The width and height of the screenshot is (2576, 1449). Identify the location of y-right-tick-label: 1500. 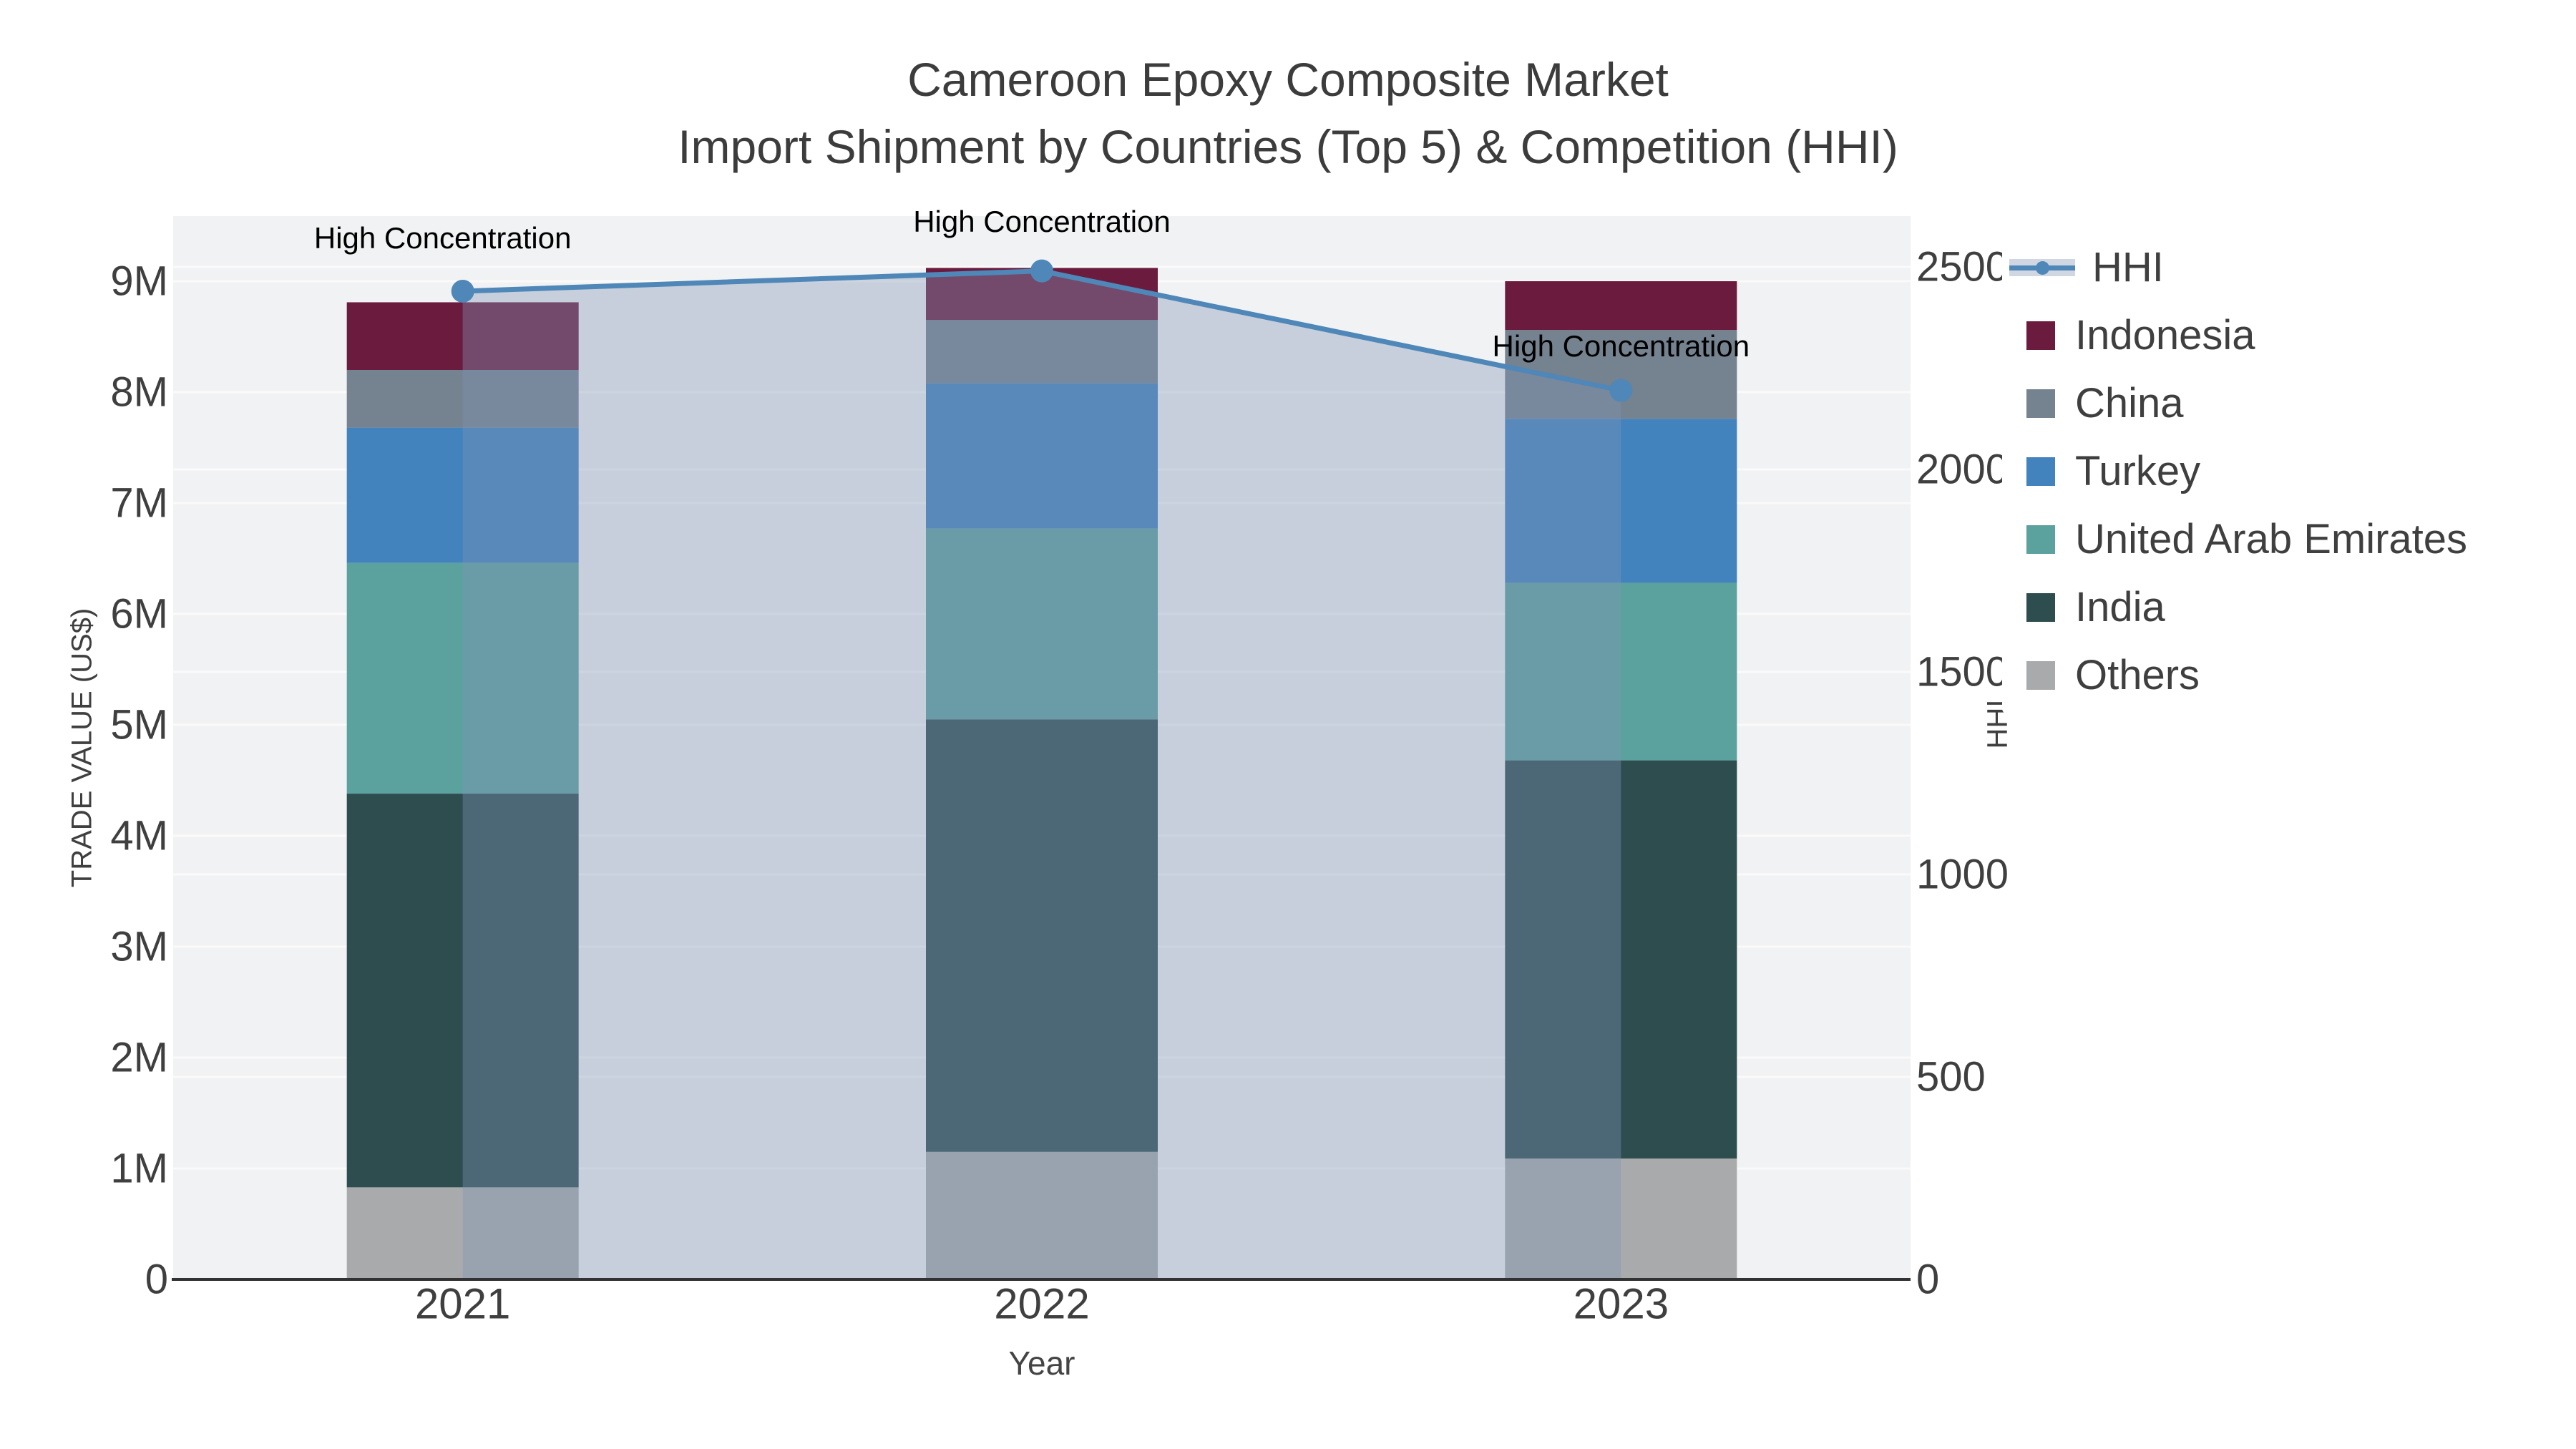
(1962, 672).